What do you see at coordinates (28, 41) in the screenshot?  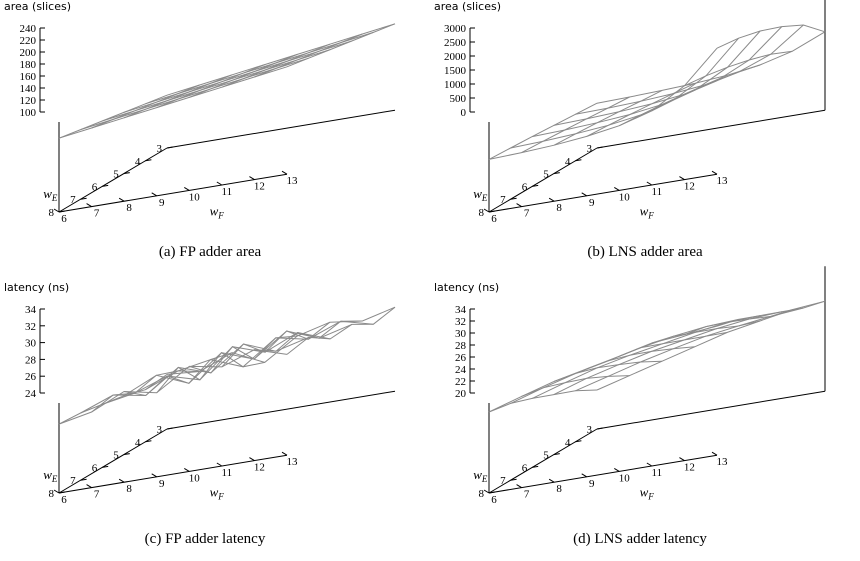 I see `z-tick-label: 220` at bounding box center [28, 41].